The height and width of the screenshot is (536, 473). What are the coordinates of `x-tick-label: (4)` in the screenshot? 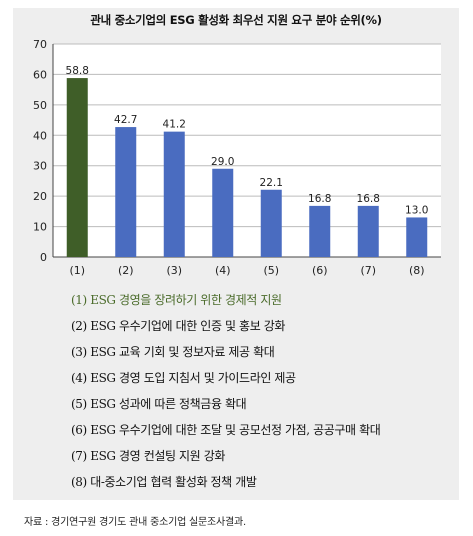 It's located at (223, 270).